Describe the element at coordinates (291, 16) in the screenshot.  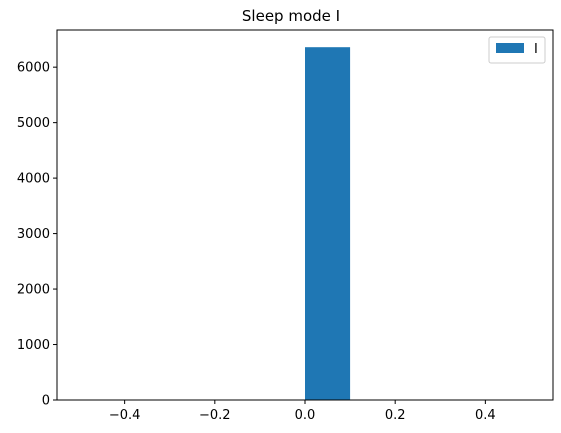
I see `chart-title: Sleep mode I` at that location.